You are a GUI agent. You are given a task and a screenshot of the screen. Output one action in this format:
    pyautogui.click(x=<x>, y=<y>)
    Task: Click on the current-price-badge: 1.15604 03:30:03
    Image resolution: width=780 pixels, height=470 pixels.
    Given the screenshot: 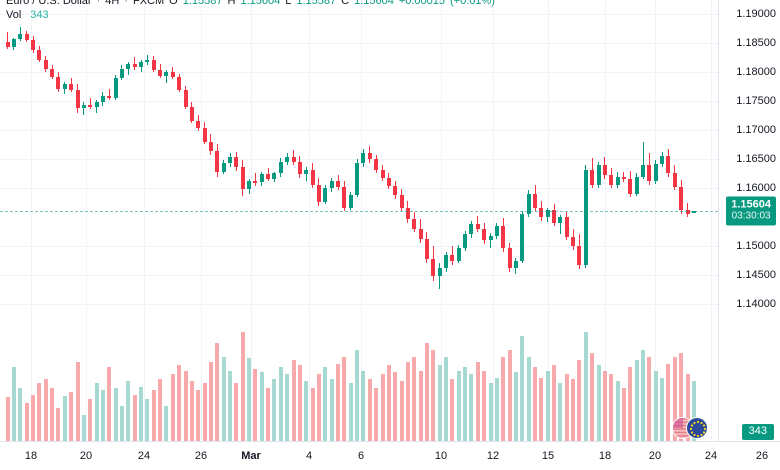 What is the action you would take?
    pyautogui.click(x=751, y=211)
    